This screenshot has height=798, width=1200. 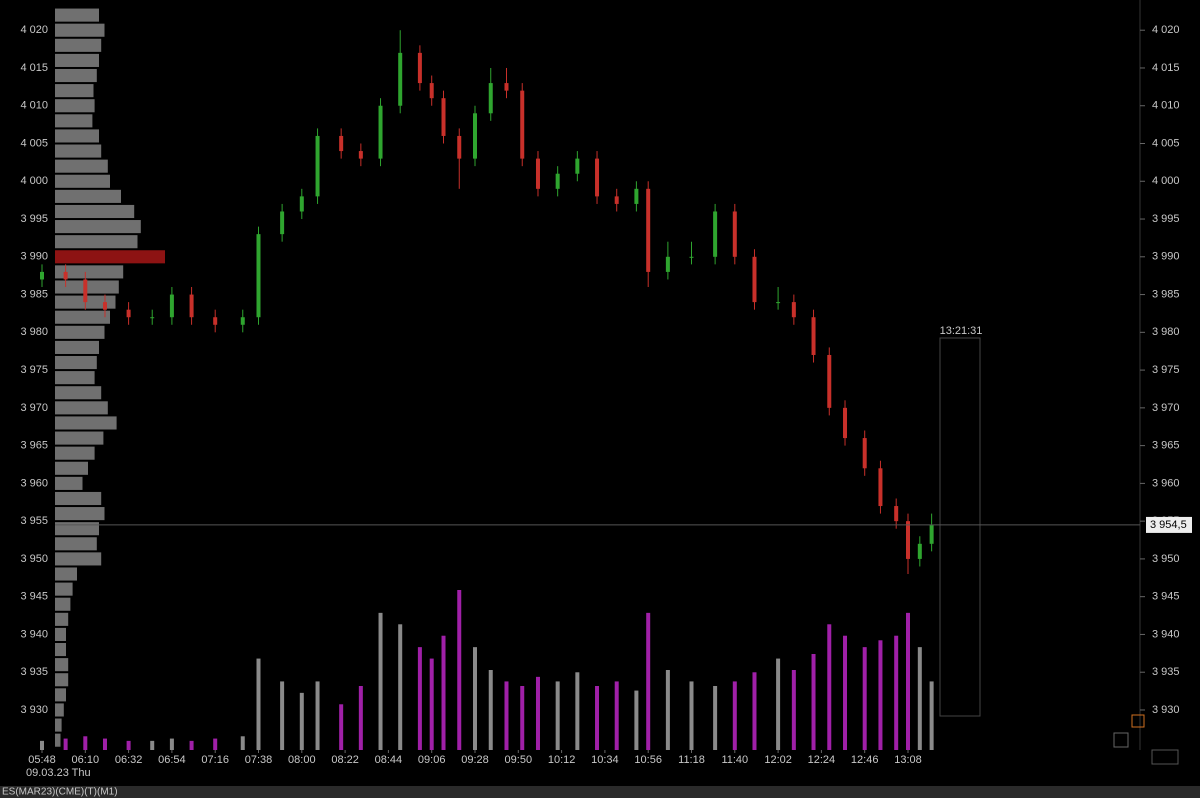 What do you see at coordinates (34, 106) in the screenshot?
I see `y-tick-label: 4 010` at bounding box center [34, 106].